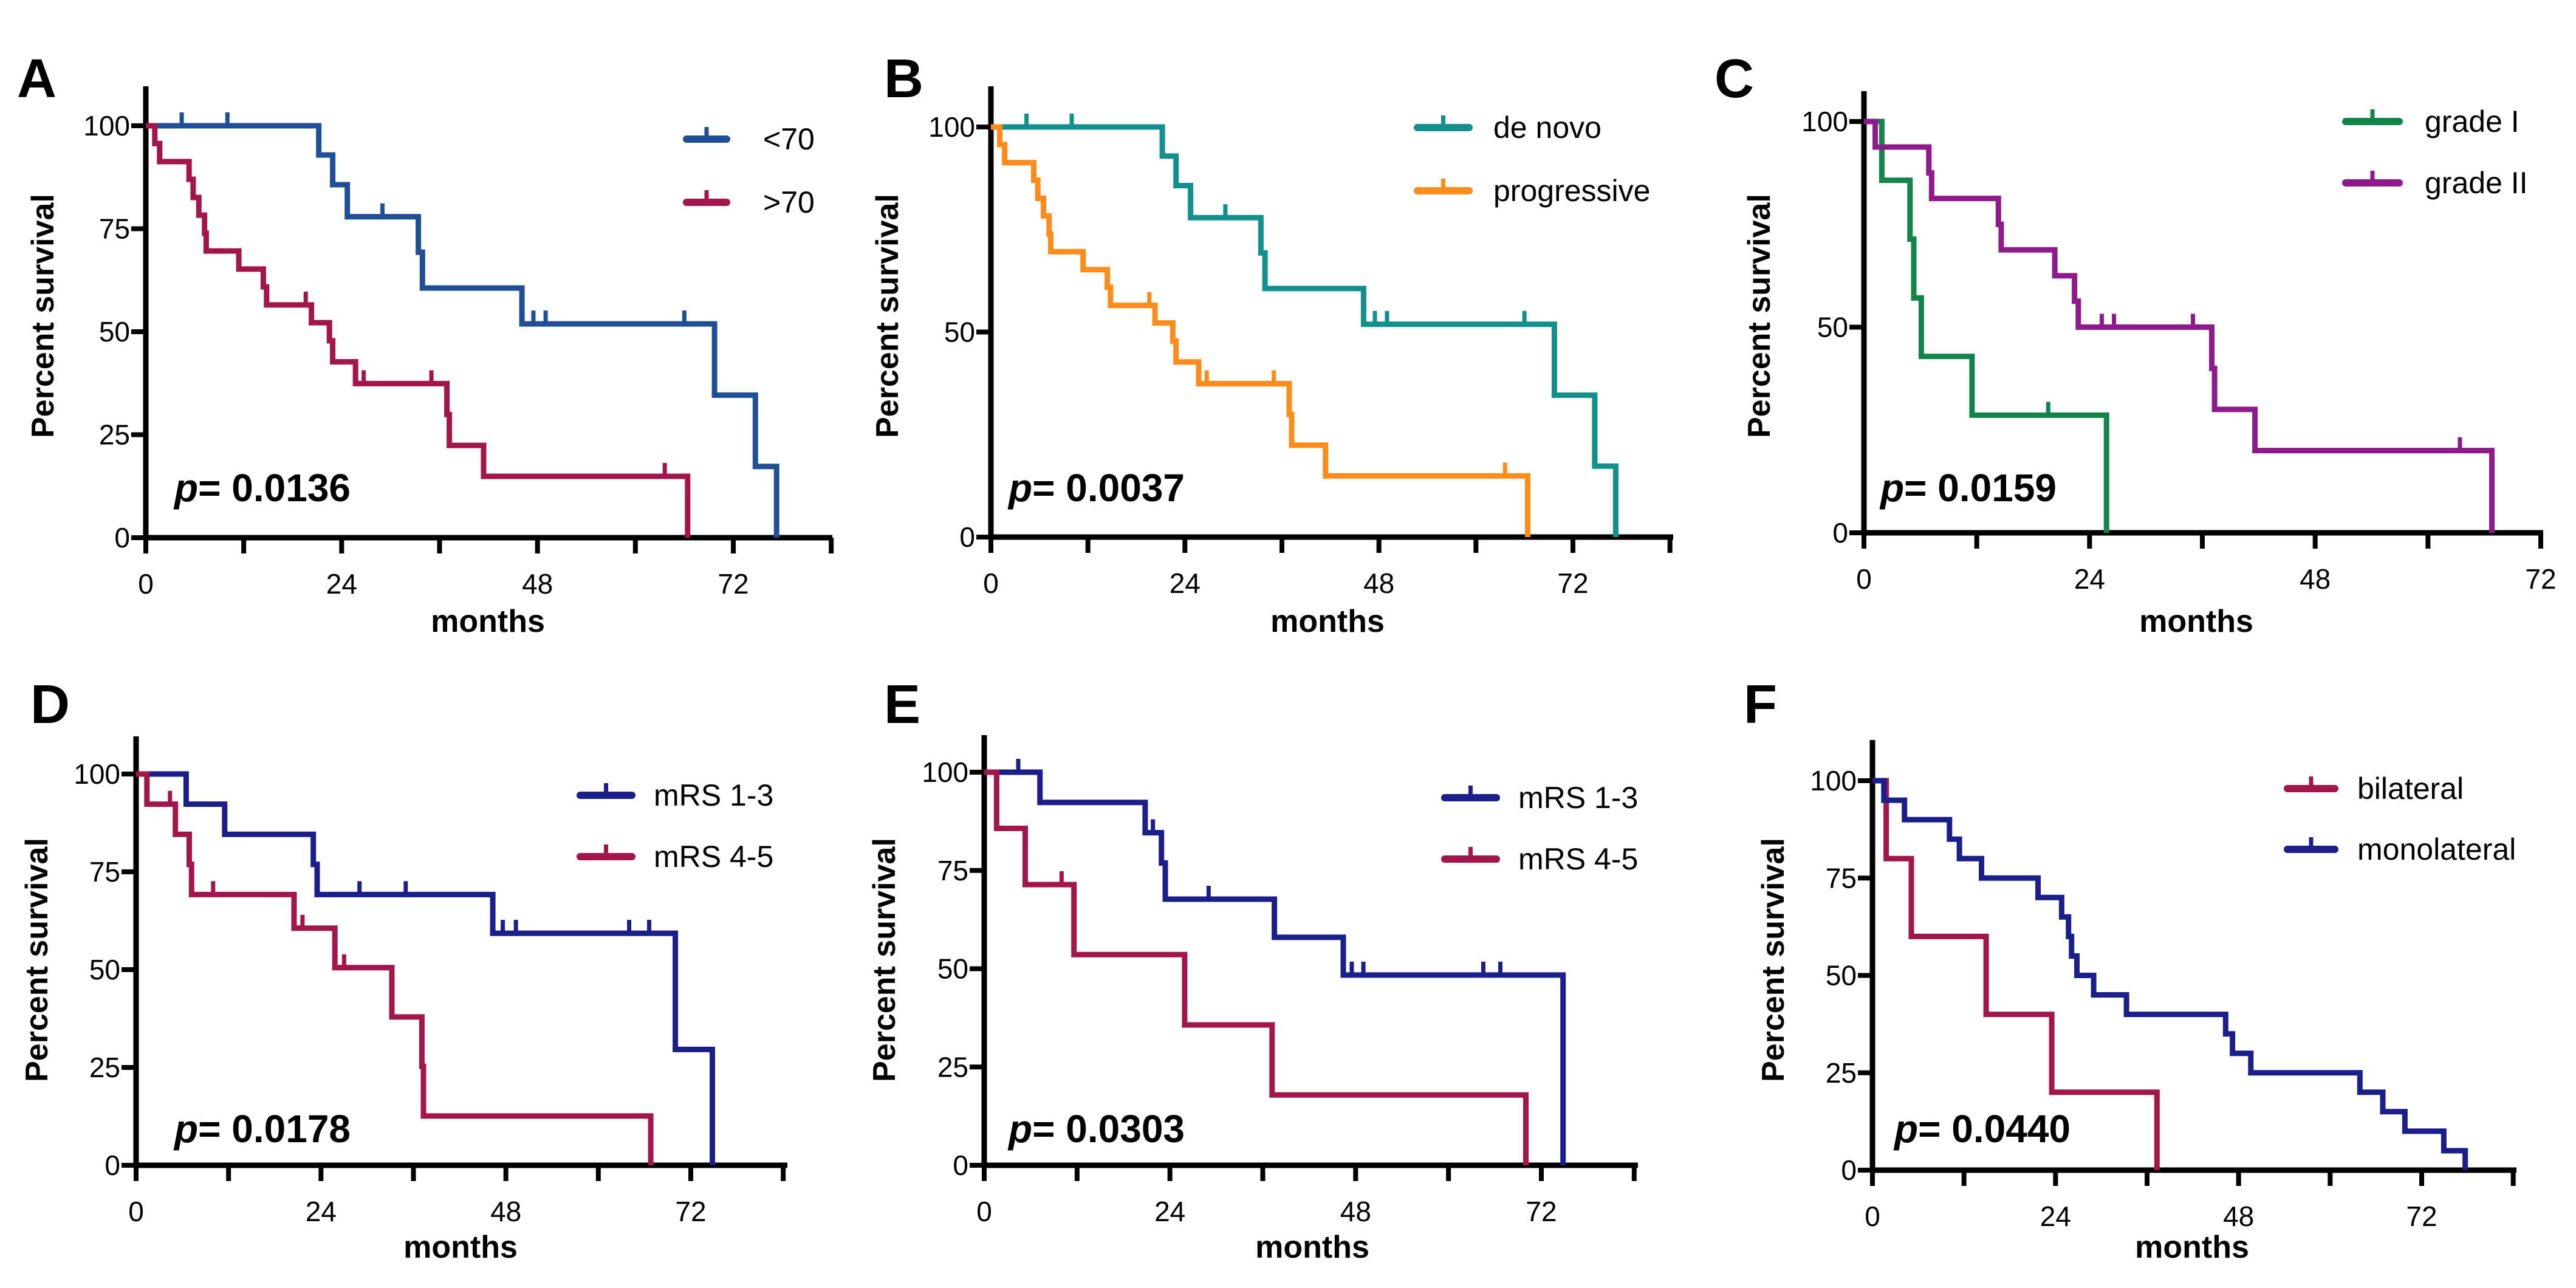  I want to click on series-1: progressive, so click(1320, 330).